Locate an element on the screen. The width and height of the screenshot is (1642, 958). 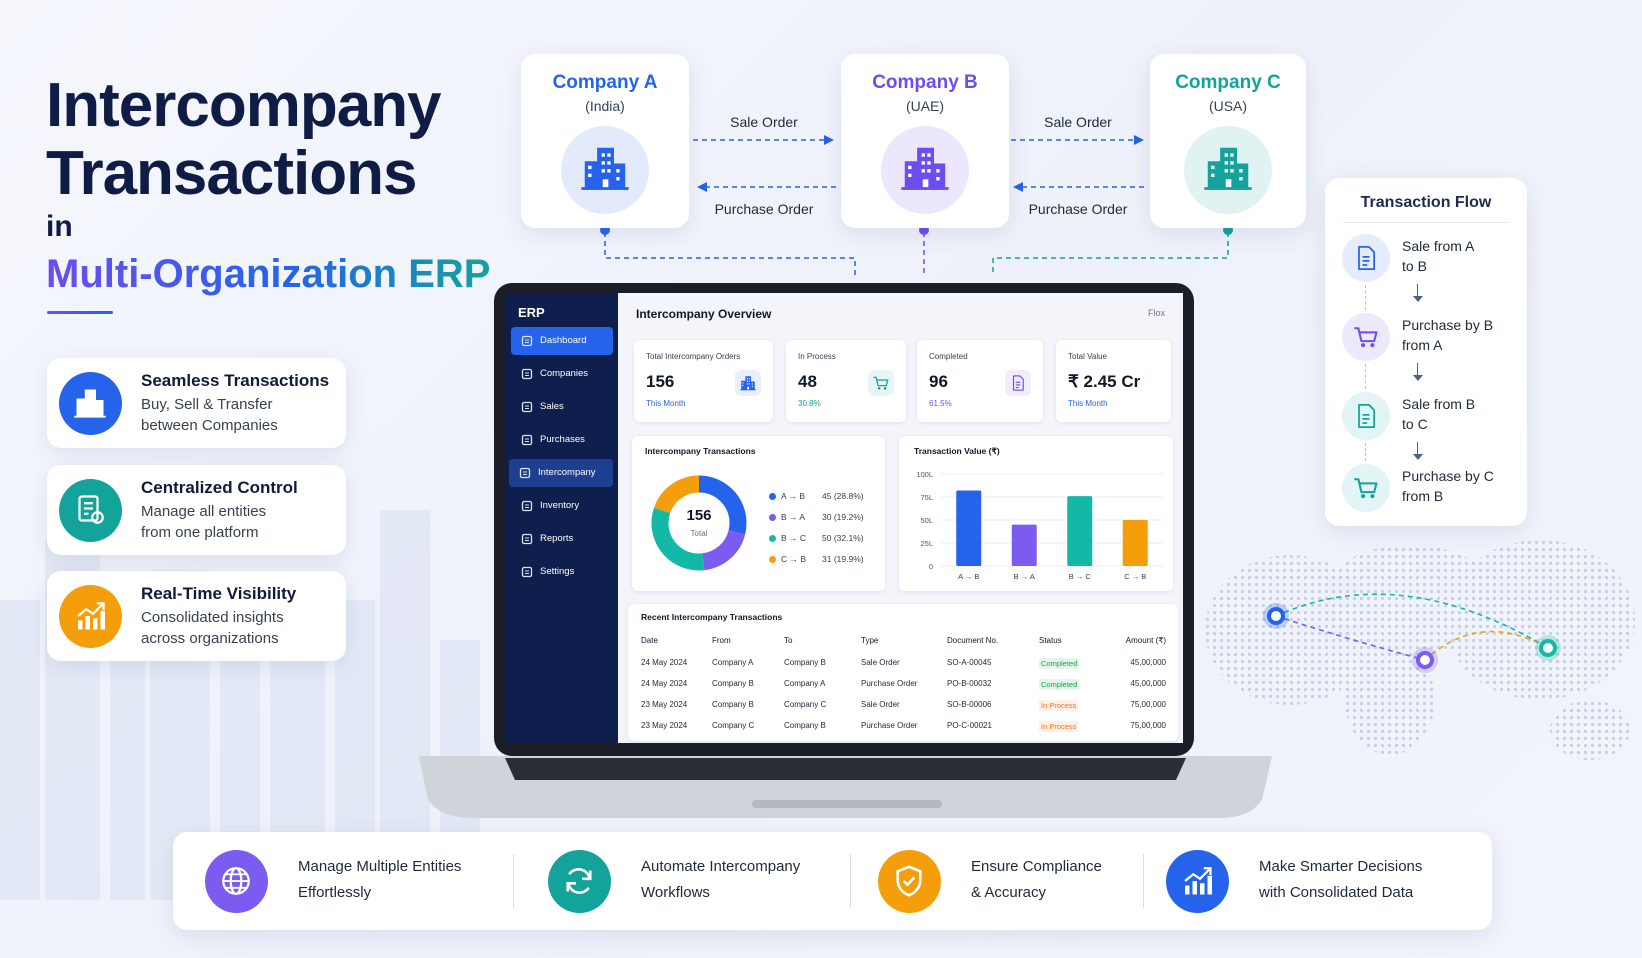
table-cell: SO-A-00045 is located at coordinates (969, 662).